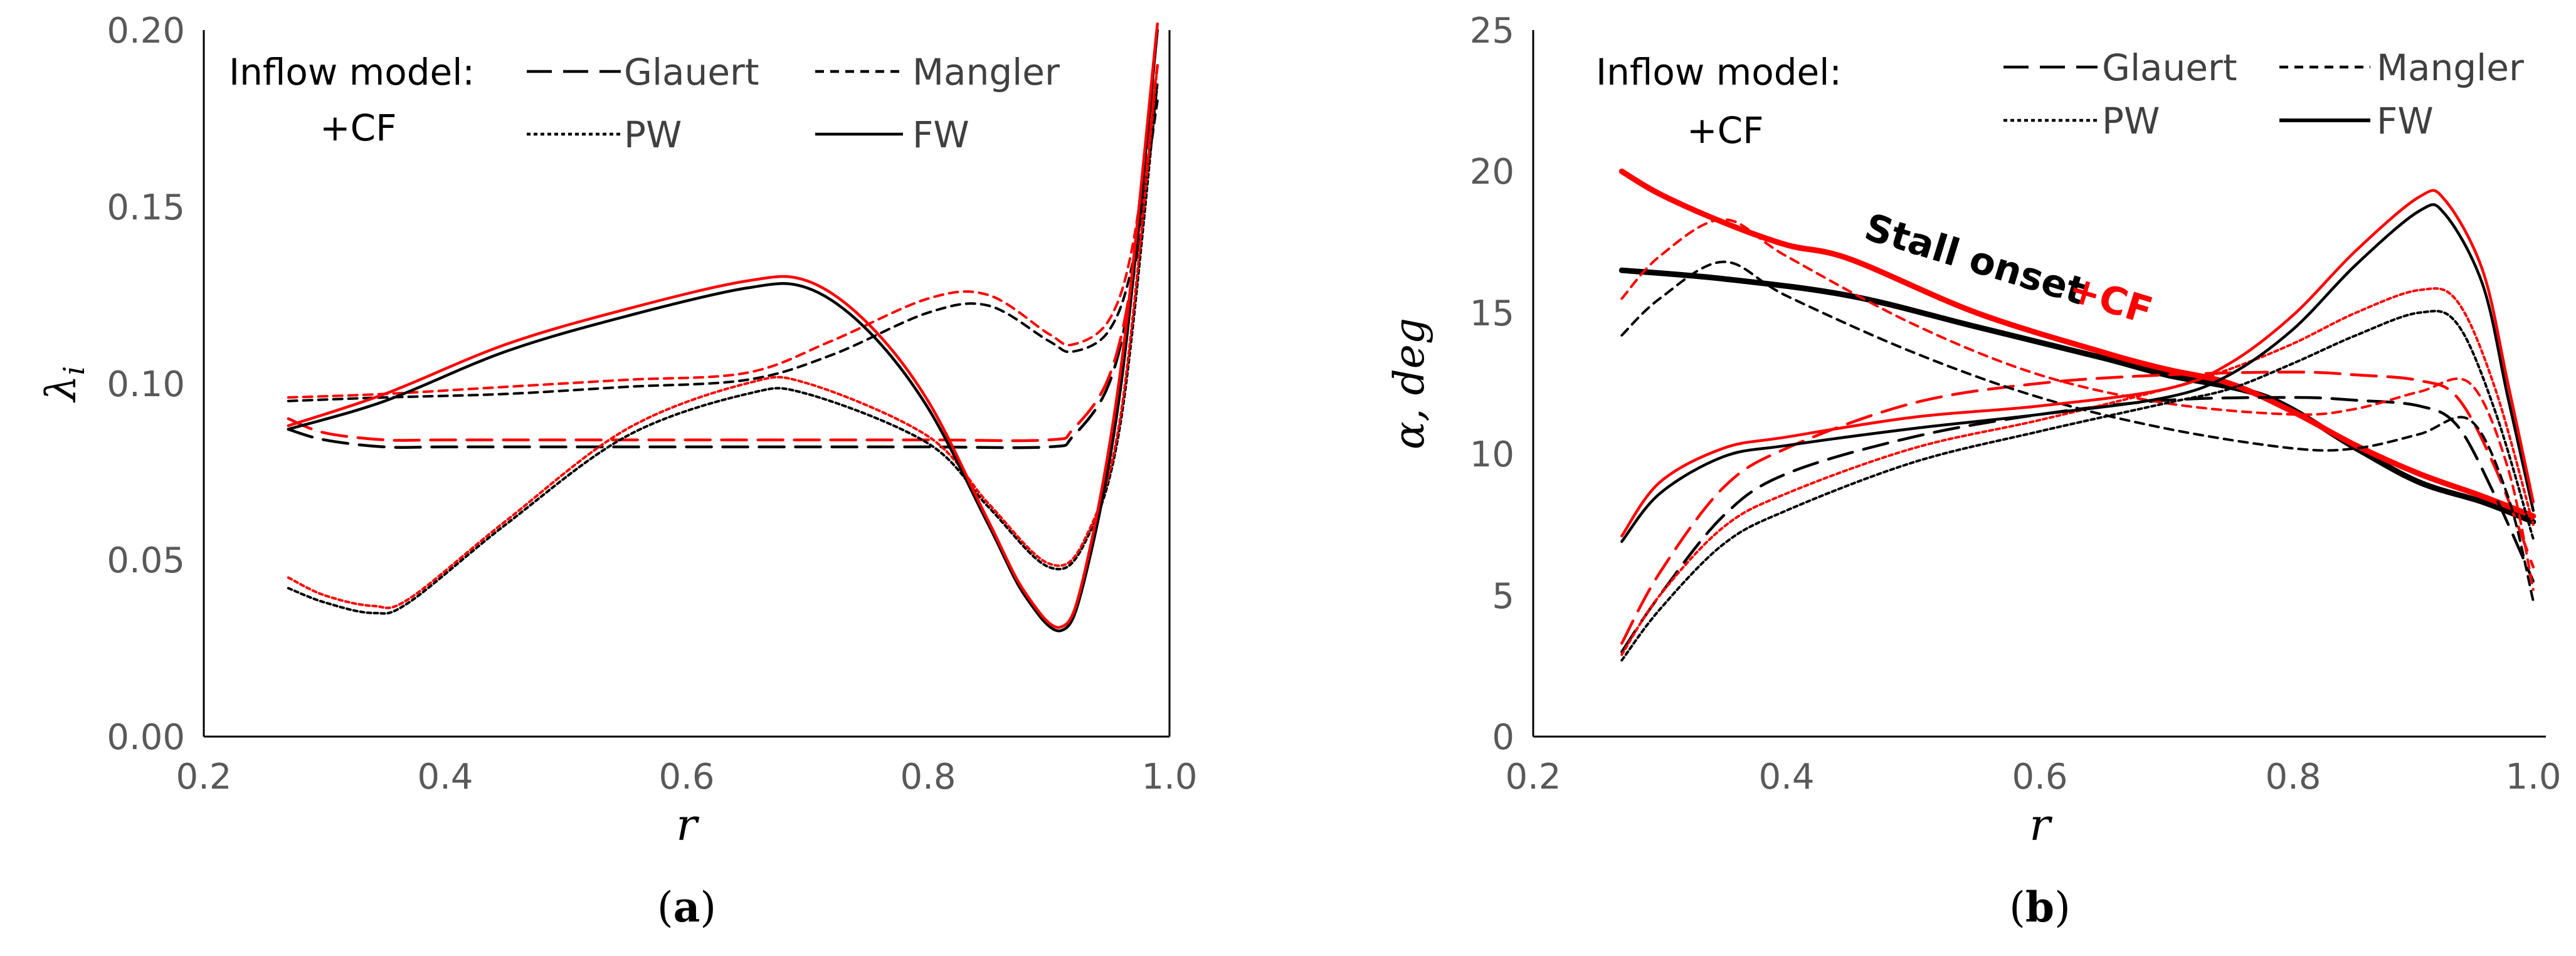  Describe the element at coordinates (1169, 777) in the screenshot. I see `panel-a-xtick-label: 1.0` at that location.